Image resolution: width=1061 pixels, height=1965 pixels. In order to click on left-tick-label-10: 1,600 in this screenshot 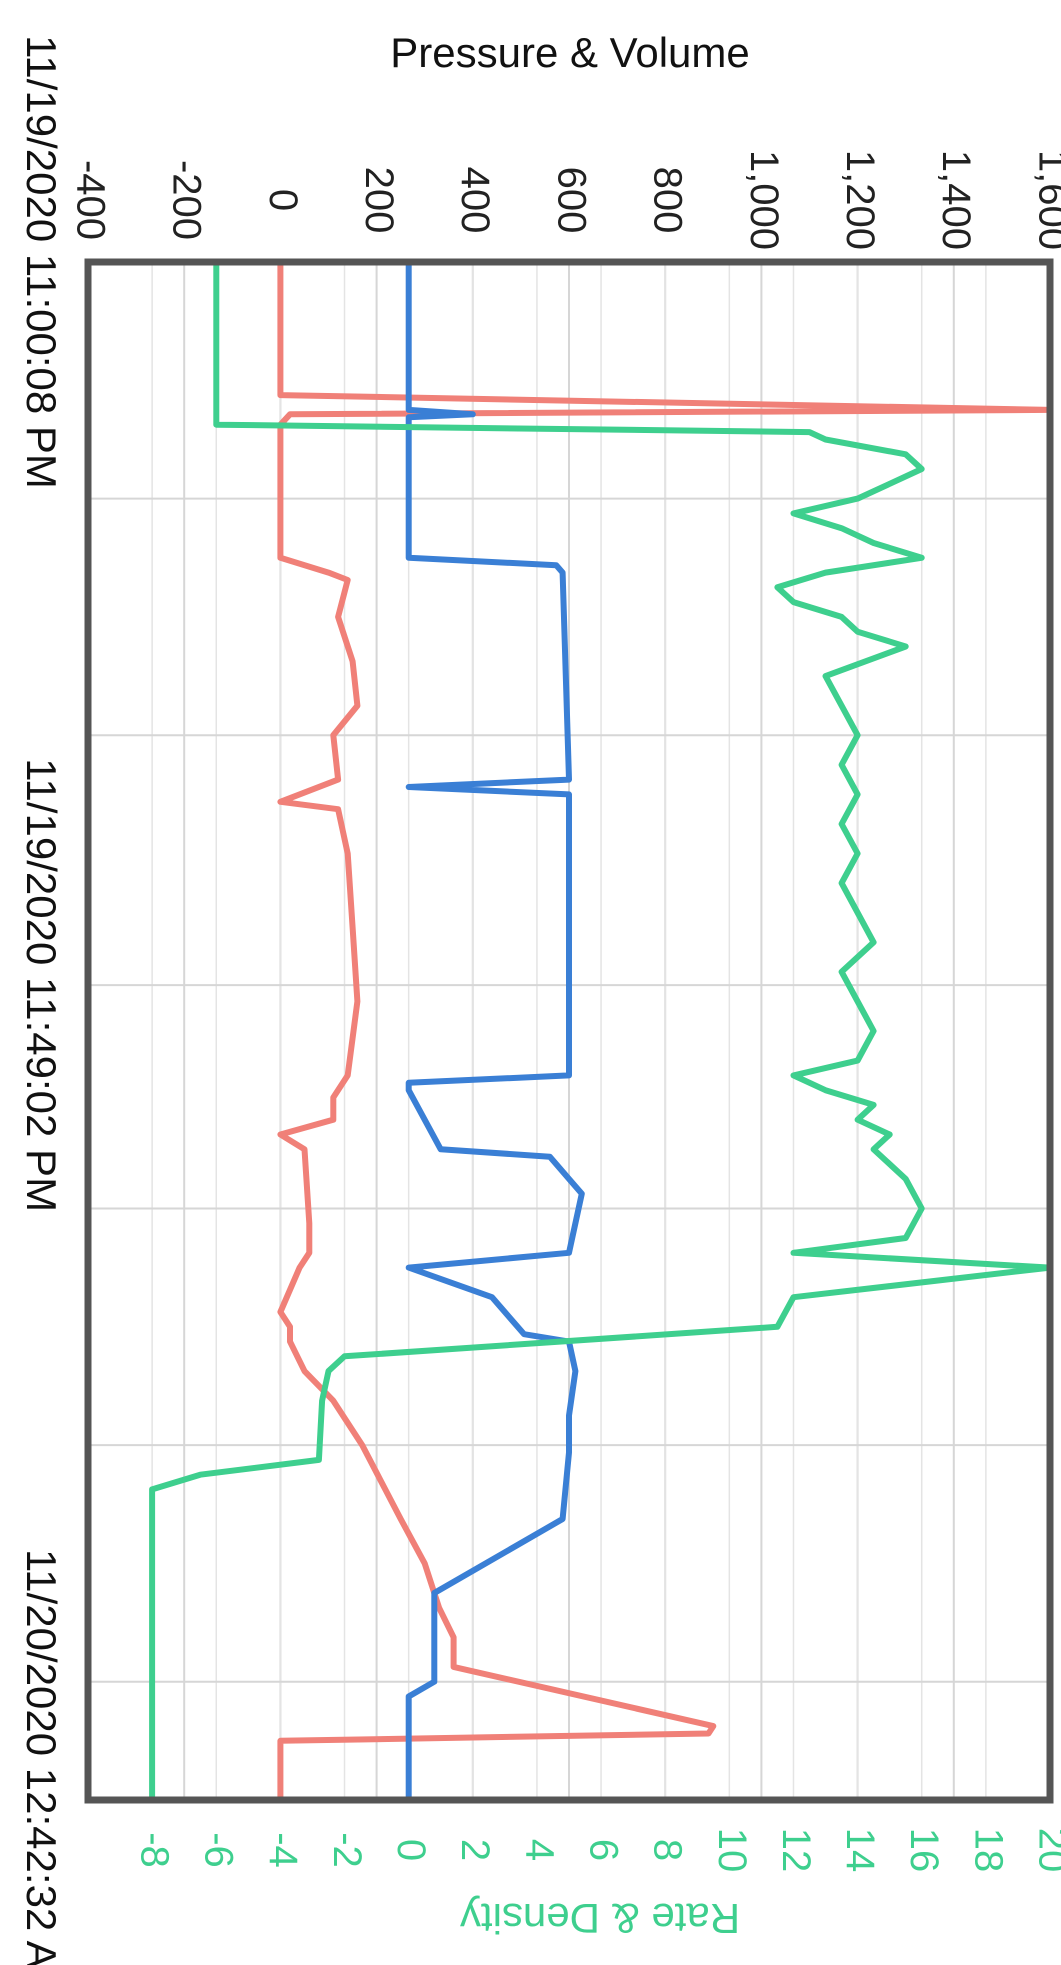, I will do `click(1045, 200)`.